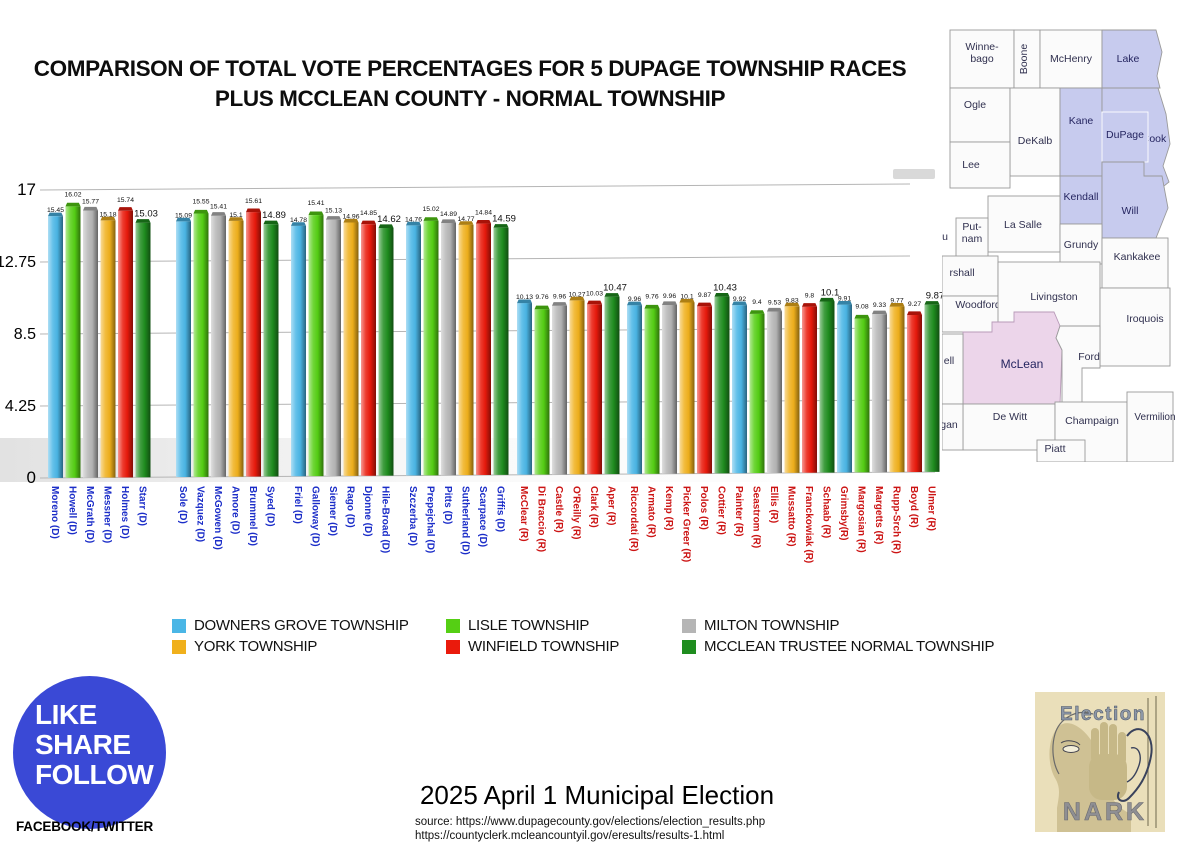  What do you see at coordinates (950, 425) in the screenshot?
I see `county-gan-label: gan` at bounding box center [950, 425].